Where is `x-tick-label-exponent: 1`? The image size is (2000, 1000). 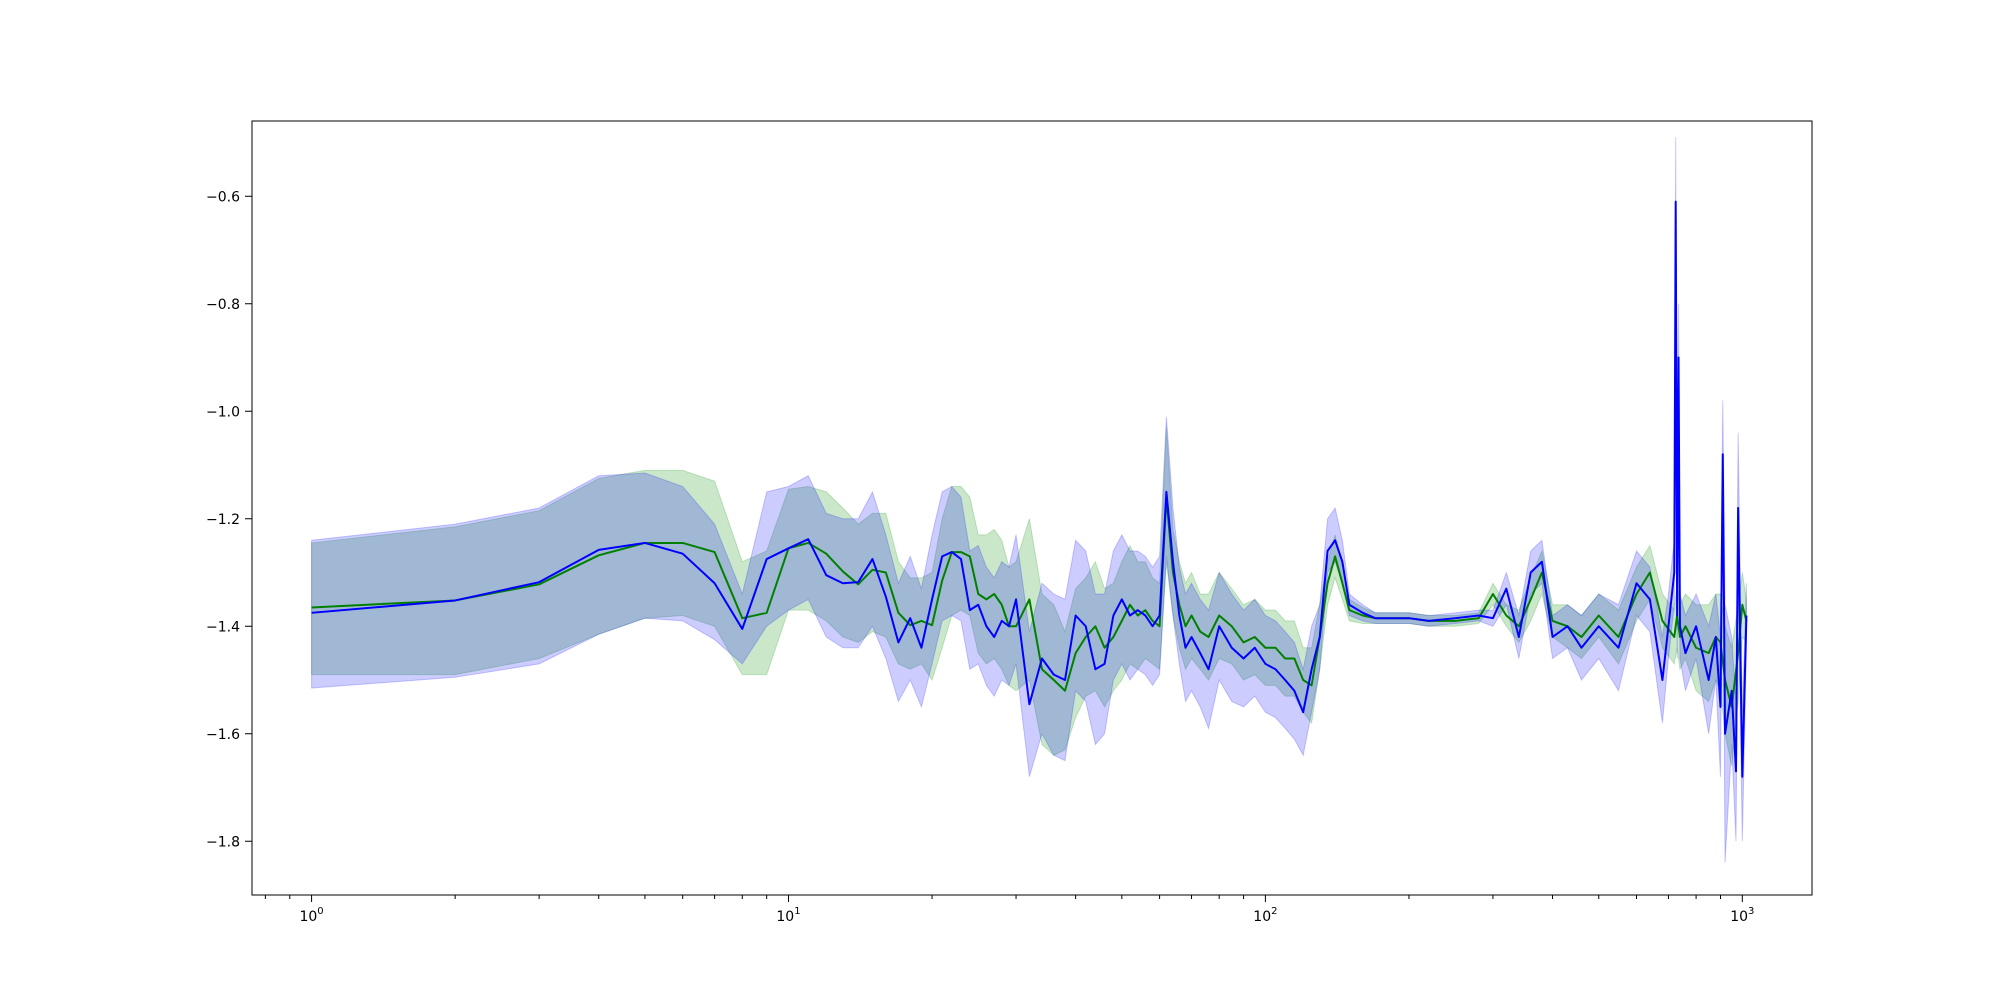 x-tick-label-exponent: 1 is located at coordinates (797, 911).